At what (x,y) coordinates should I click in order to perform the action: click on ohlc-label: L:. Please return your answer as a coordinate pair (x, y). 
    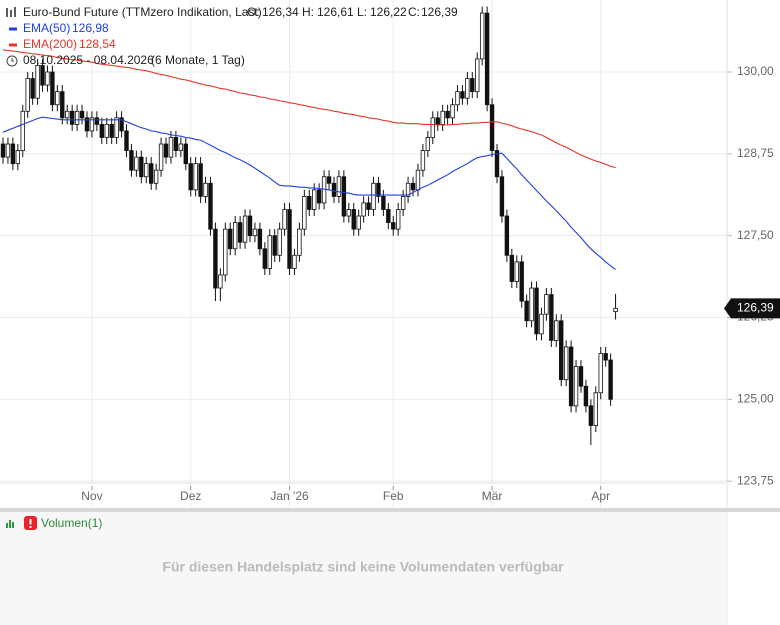
    Looking at the image, I should click on (362, 12).